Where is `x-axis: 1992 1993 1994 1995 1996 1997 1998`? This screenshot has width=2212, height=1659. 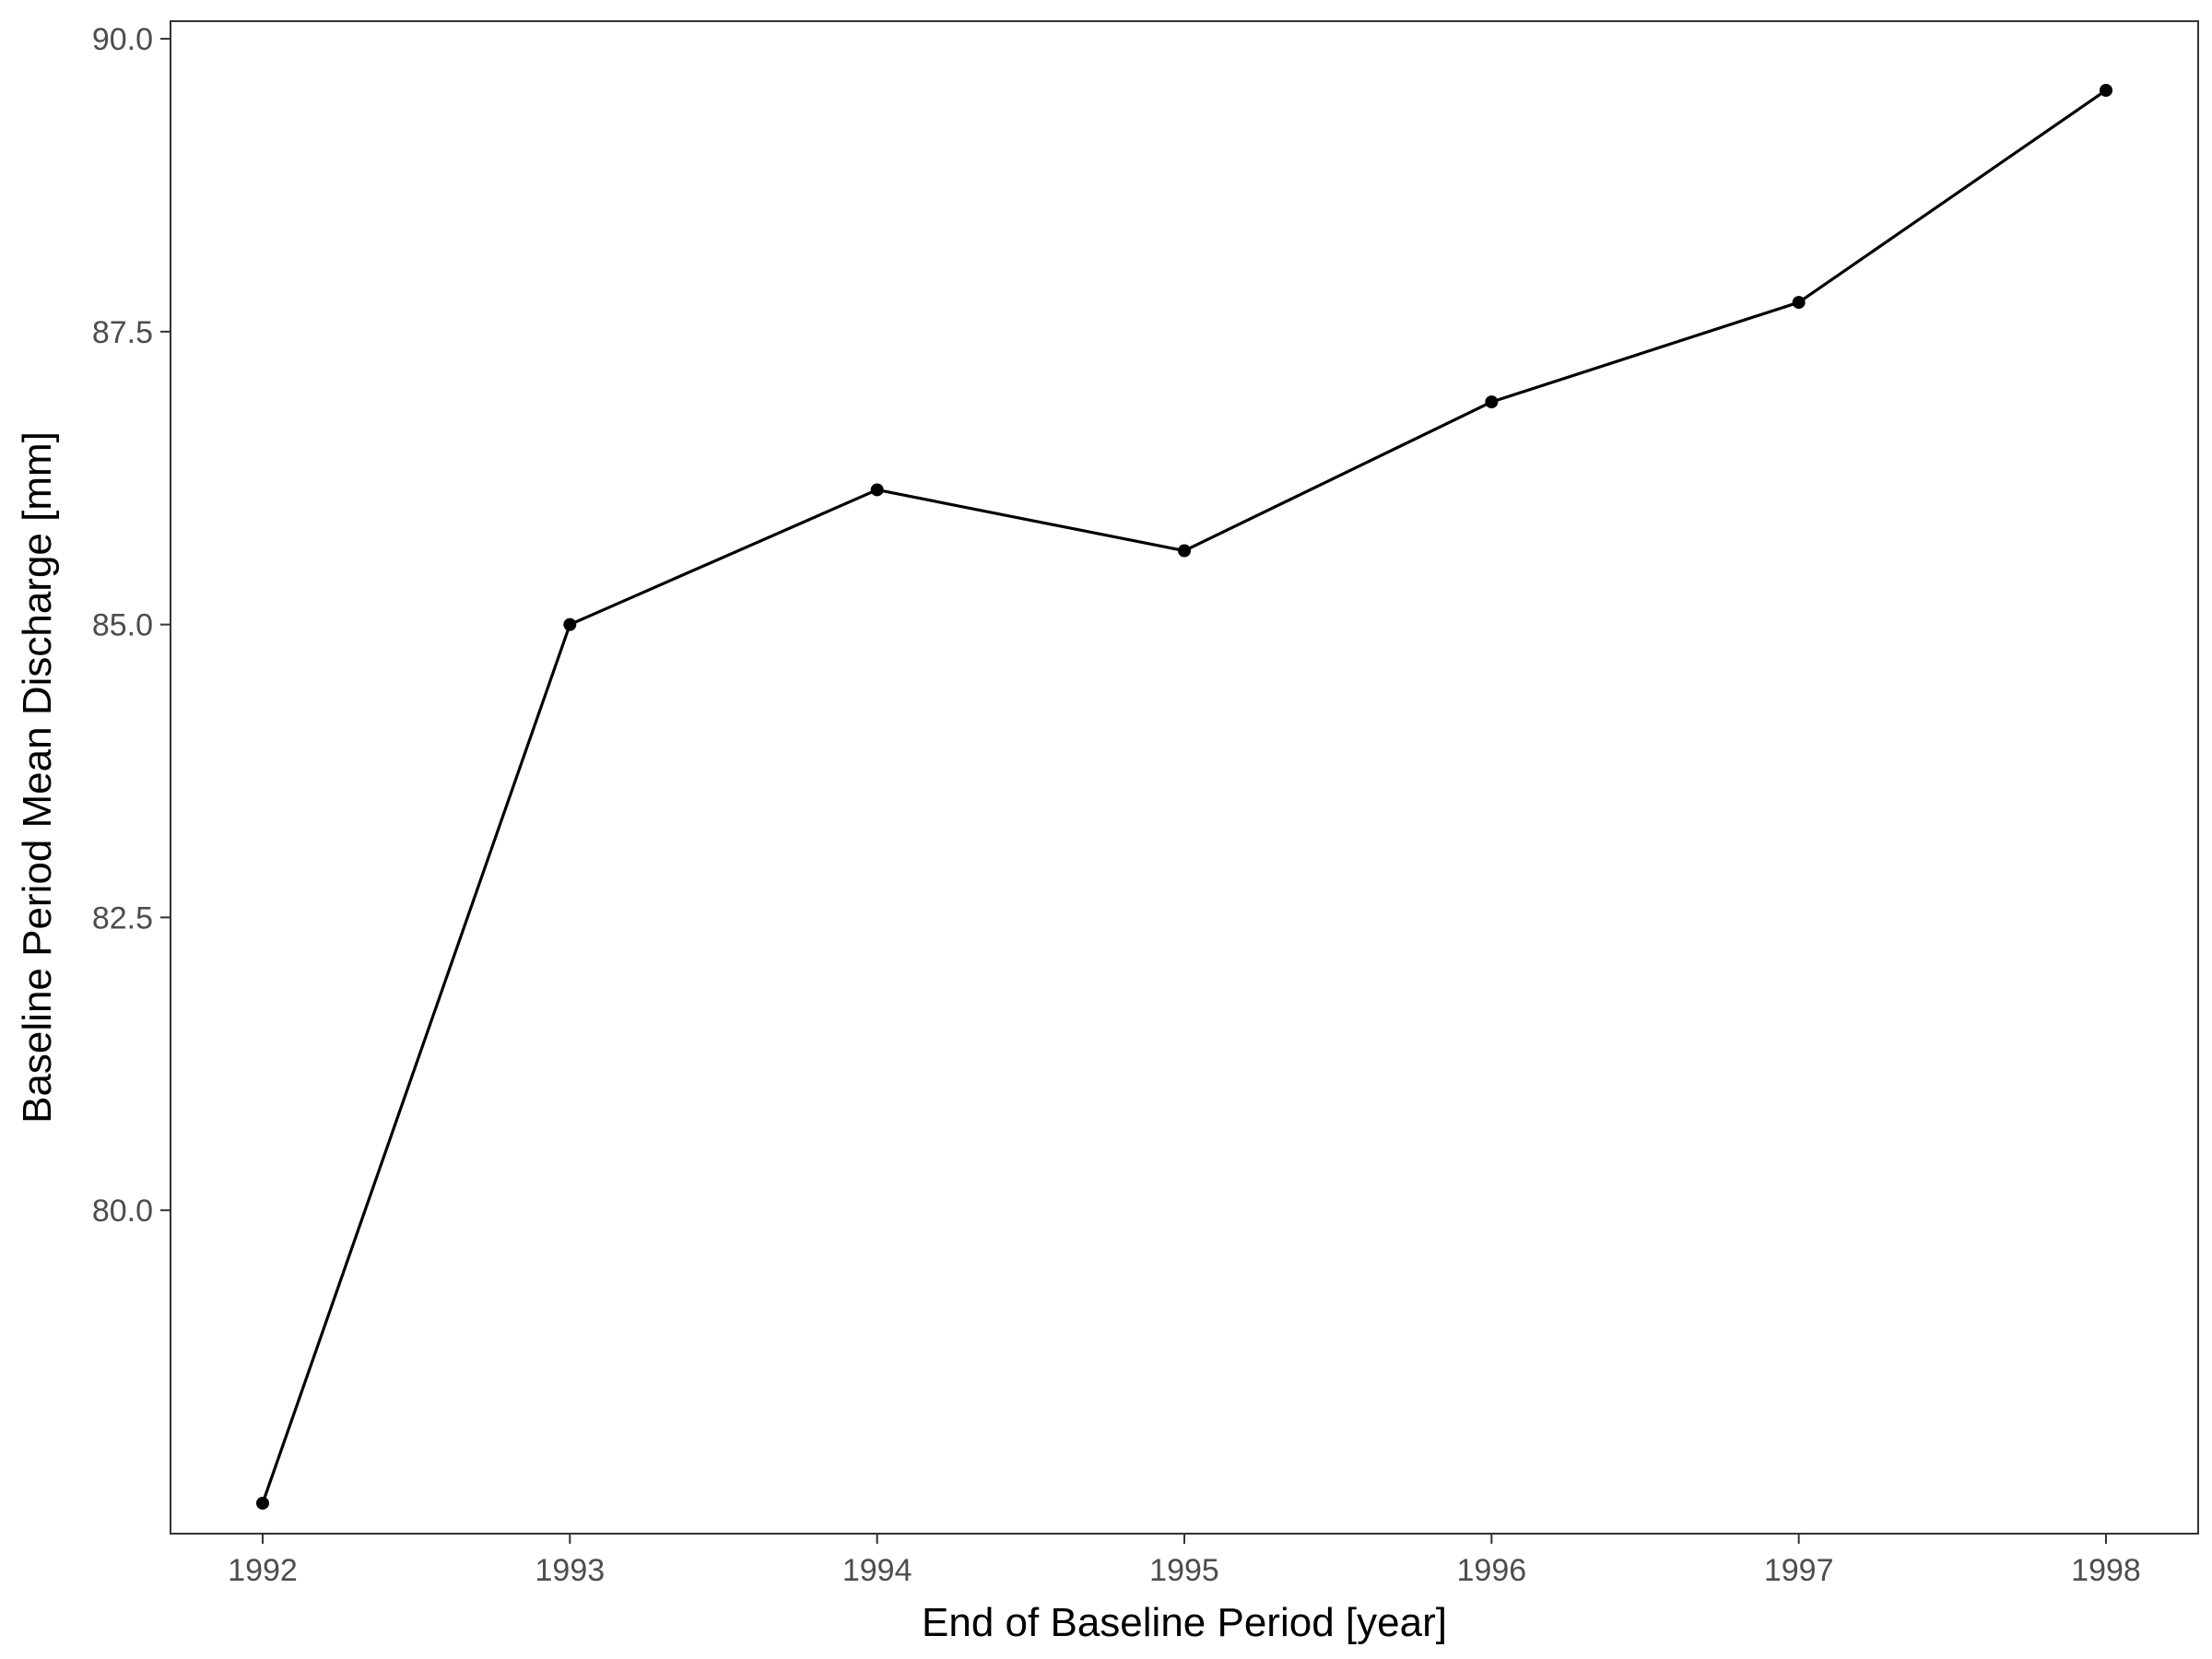 x-axis: 1992 1993 1994 1995 1996 1997 1998 is located at coordinates (1184, 1561).